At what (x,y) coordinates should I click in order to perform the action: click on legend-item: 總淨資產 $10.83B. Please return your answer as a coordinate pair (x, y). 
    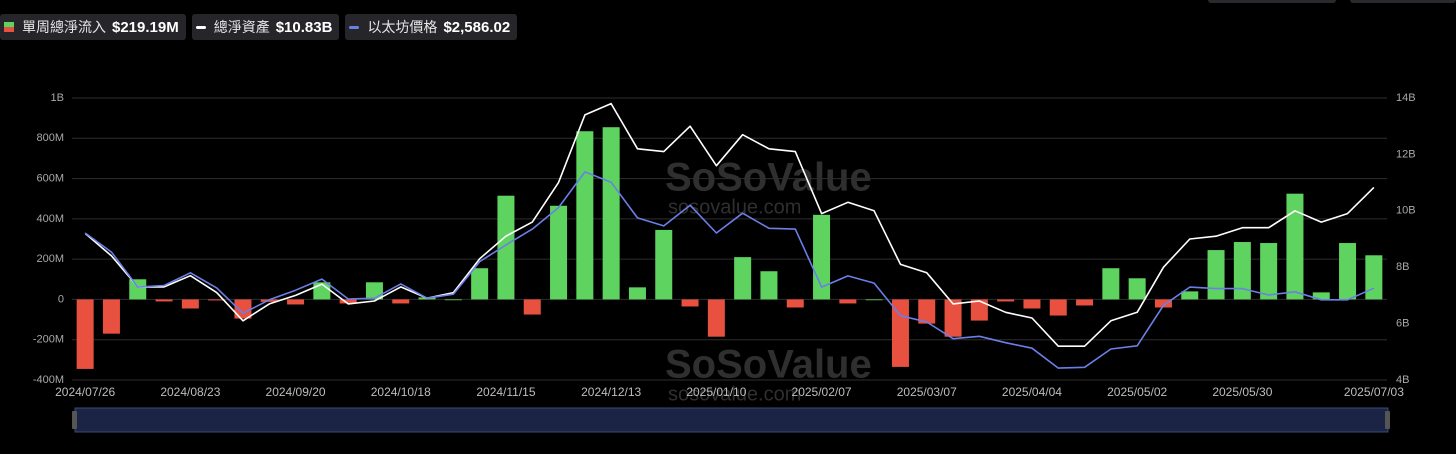
    Looking at the image, I should click on (265, 27).